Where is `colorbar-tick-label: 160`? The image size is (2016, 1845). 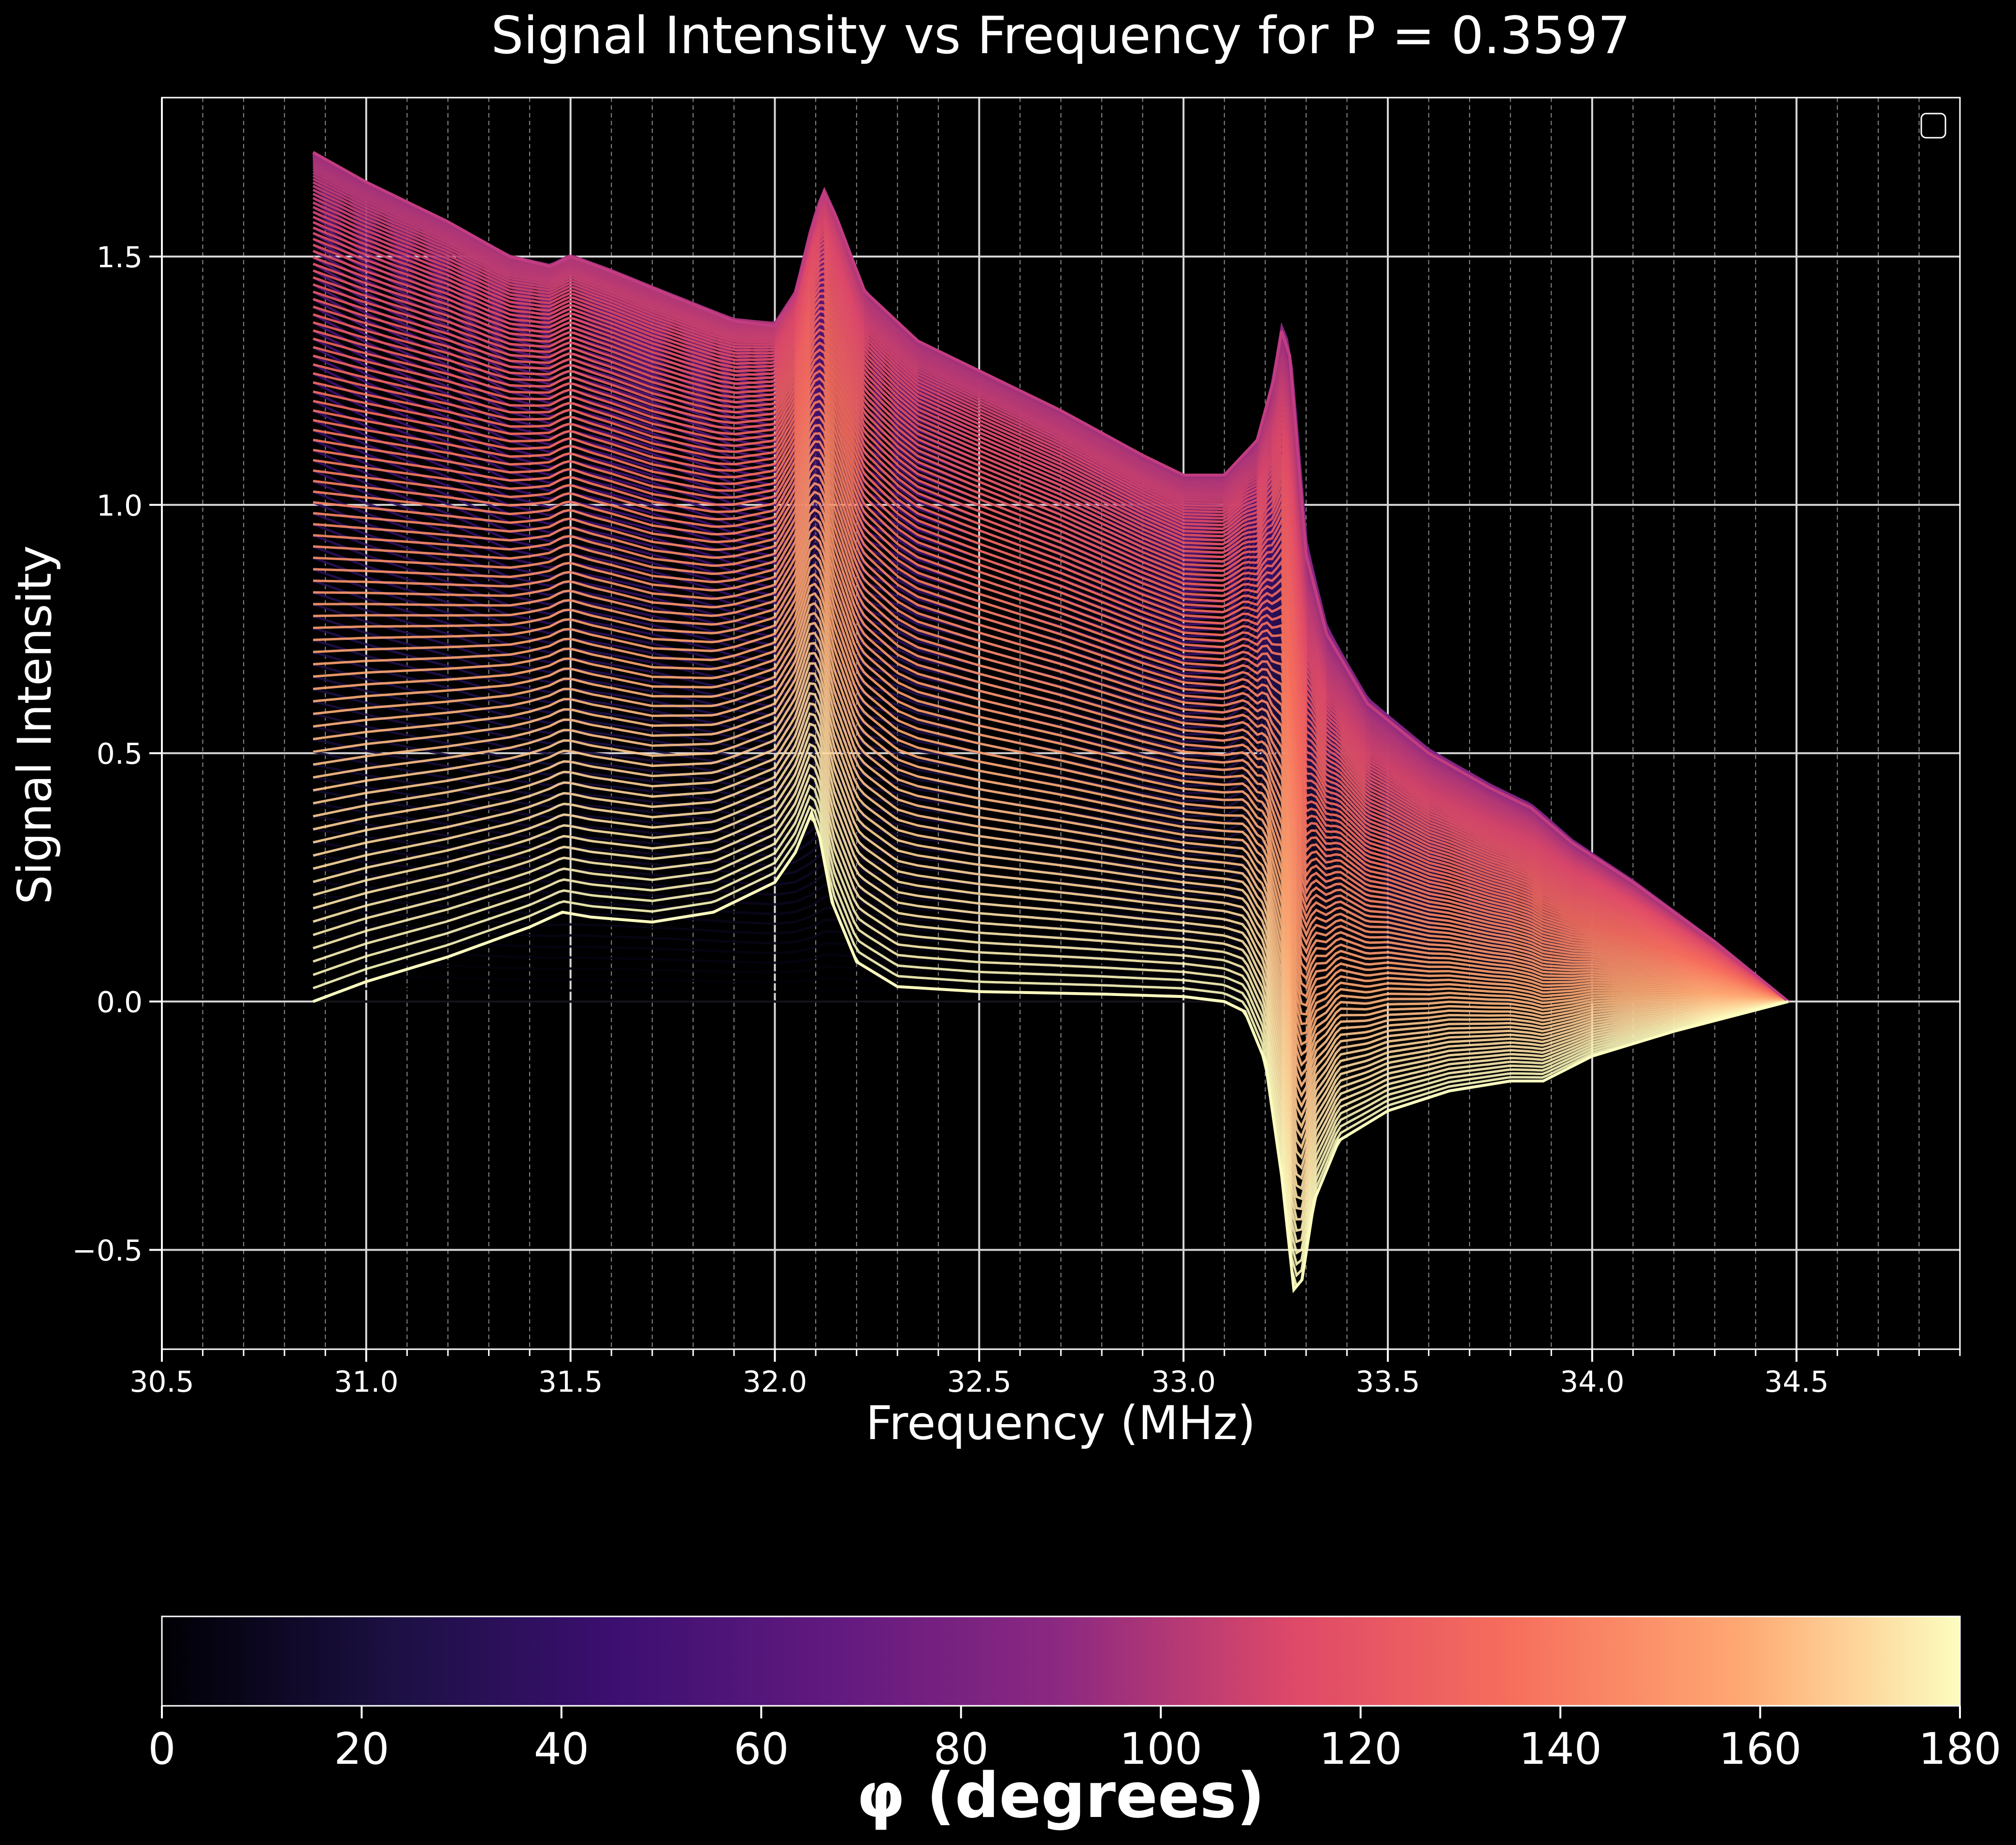 colorbar-tick-label: 160 is located at coordinates (1761, 1749).